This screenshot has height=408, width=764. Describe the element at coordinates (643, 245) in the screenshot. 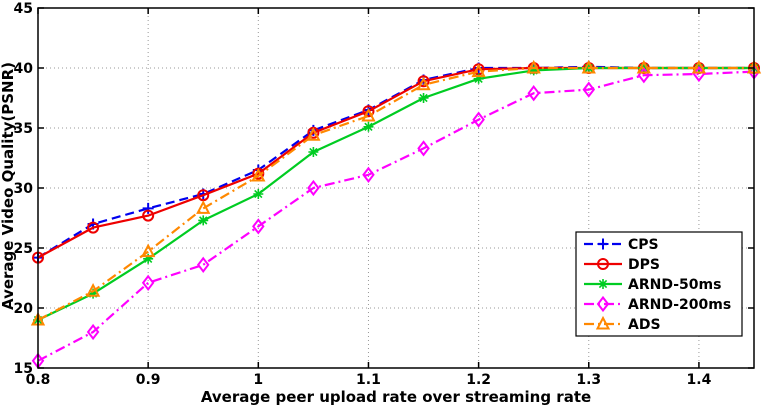

I see `legend-label: CPS` at that location.